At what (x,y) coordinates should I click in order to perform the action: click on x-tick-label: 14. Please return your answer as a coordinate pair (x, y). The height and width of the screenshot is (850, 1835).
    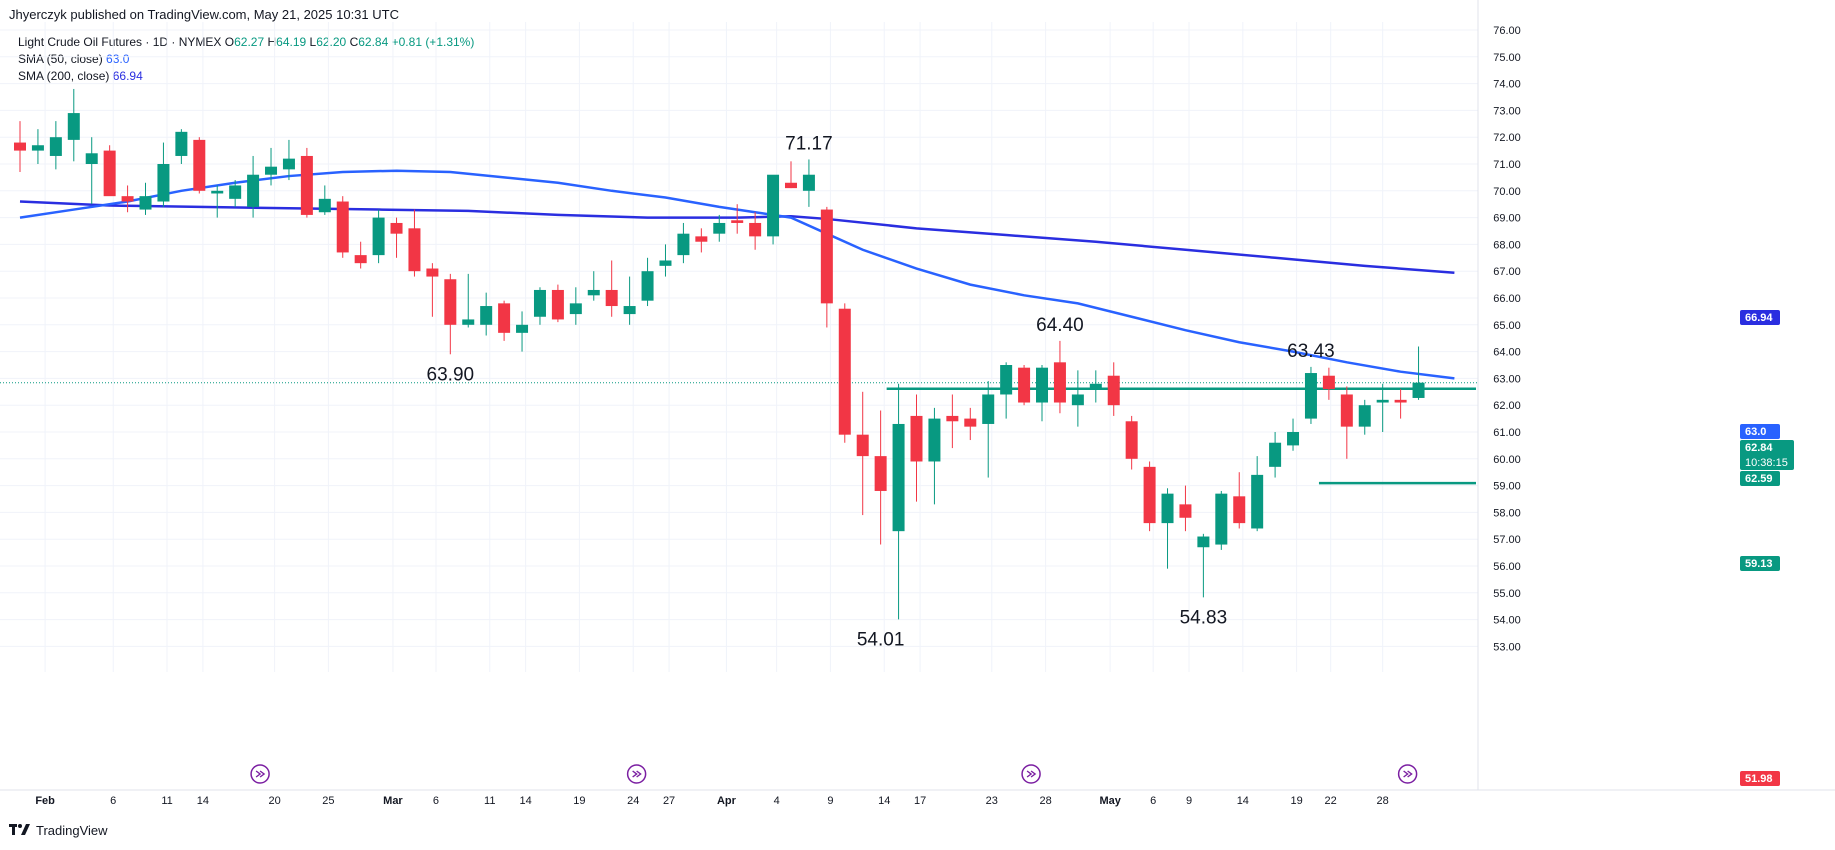
    Looking at the image, I should click on (203, 801).